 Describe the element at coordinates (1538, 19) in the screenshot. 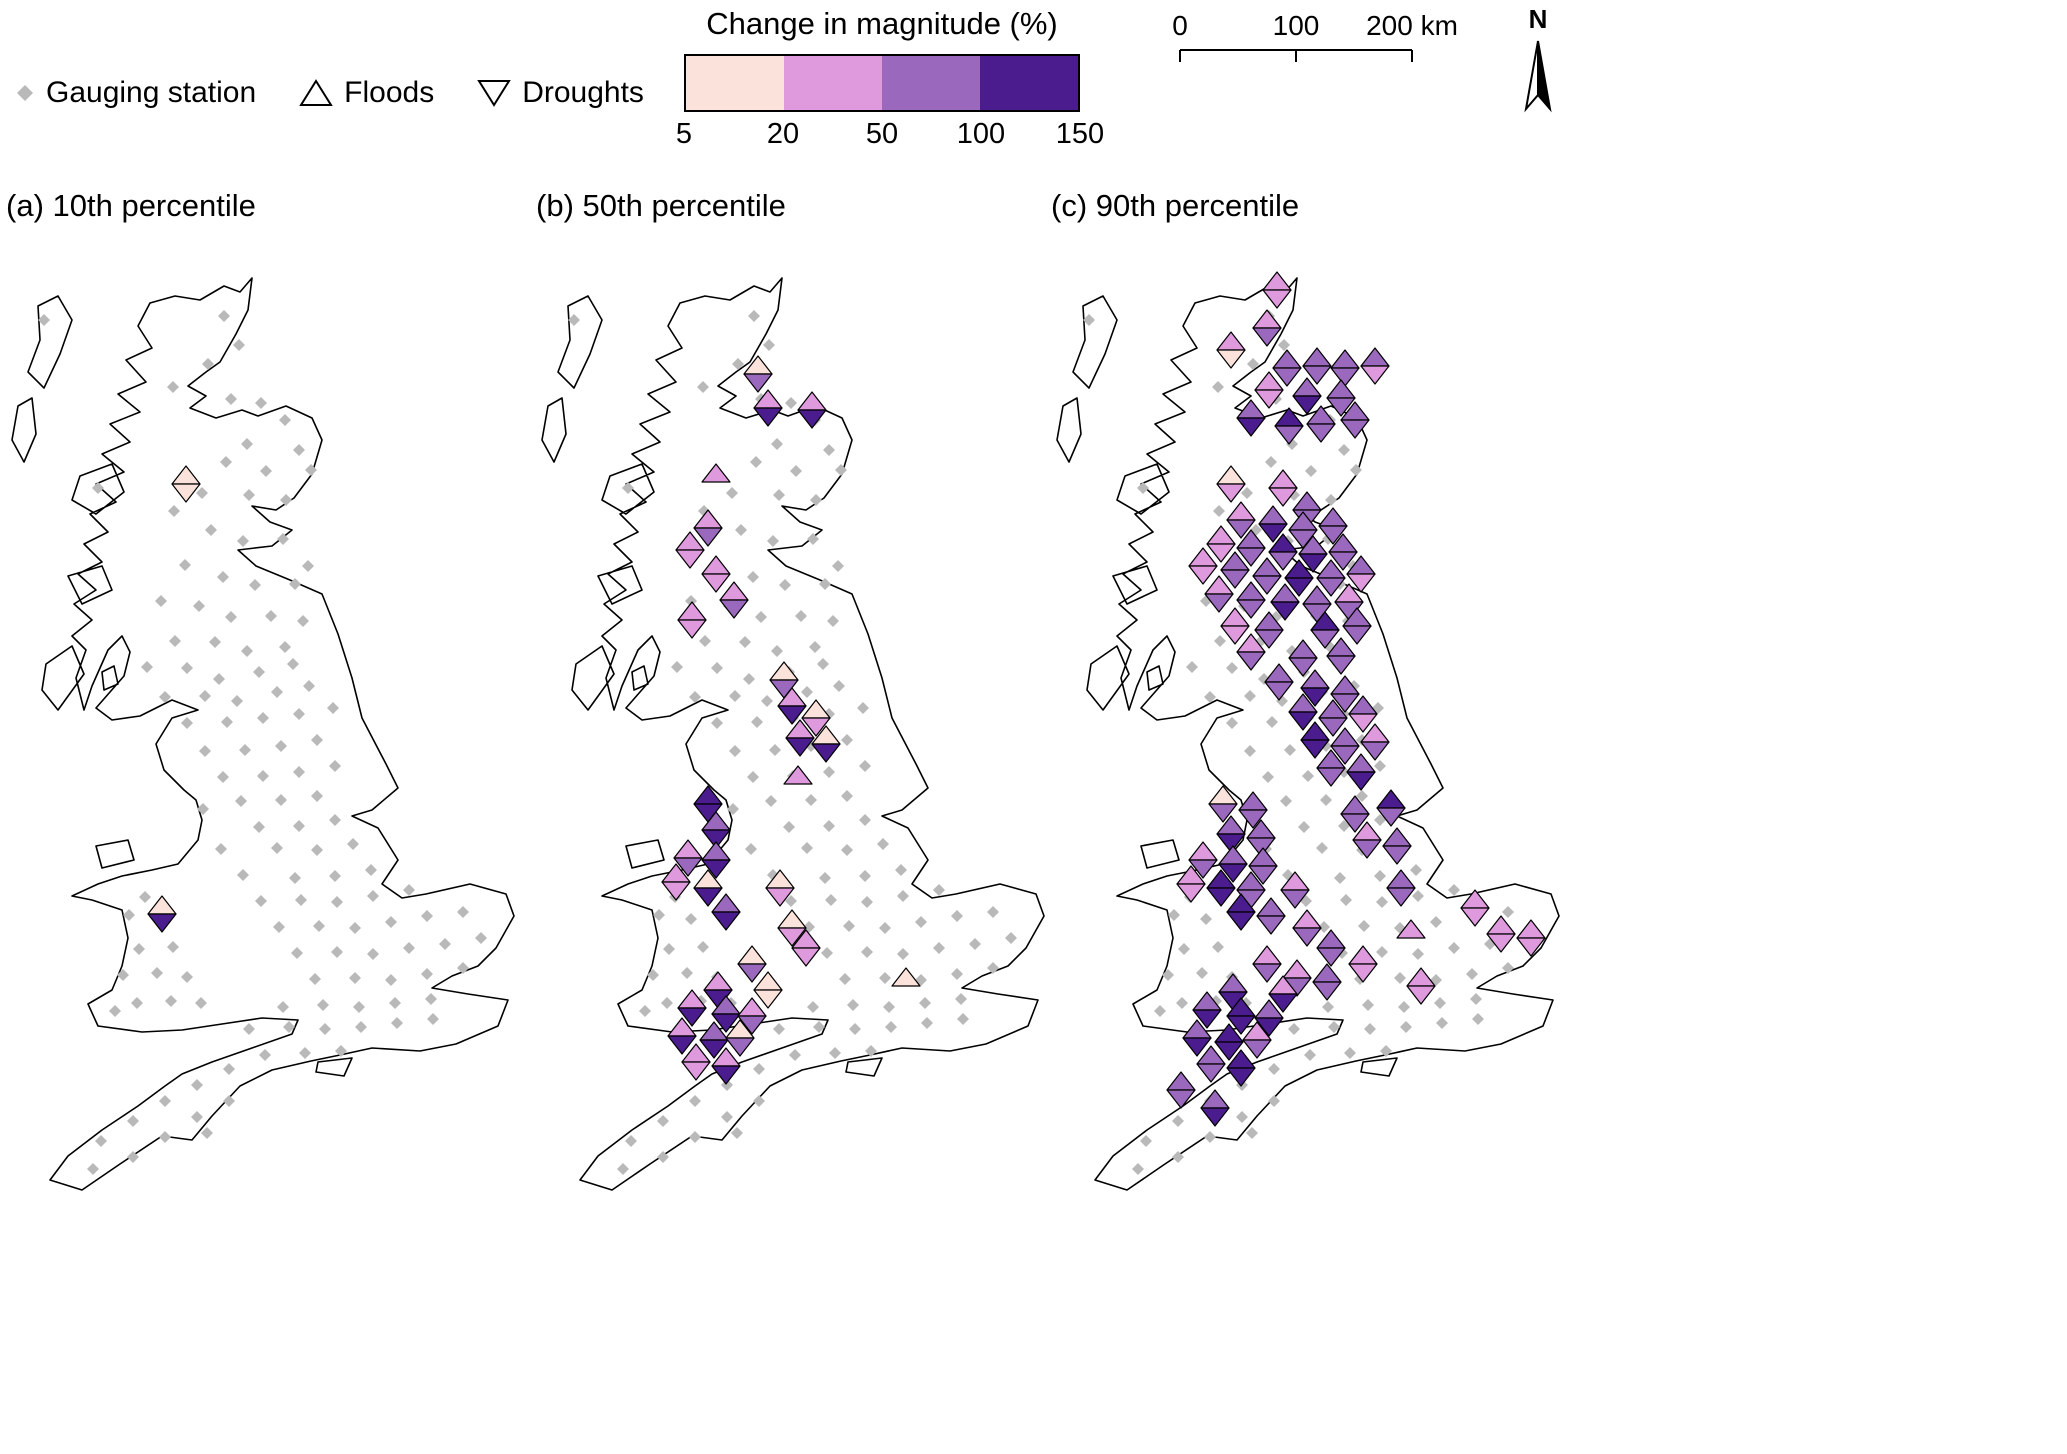

I see `north-label: N` at that location.